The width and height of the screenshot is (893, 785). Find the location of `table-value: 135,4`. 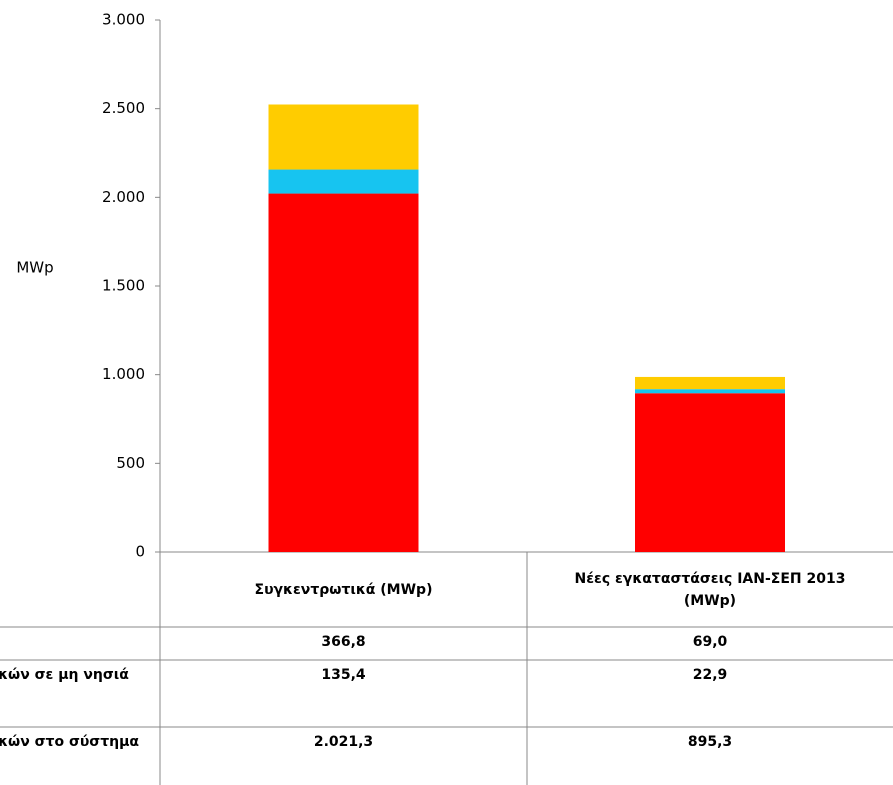

table-value: 135,4 is located at coordinates (343, 675).